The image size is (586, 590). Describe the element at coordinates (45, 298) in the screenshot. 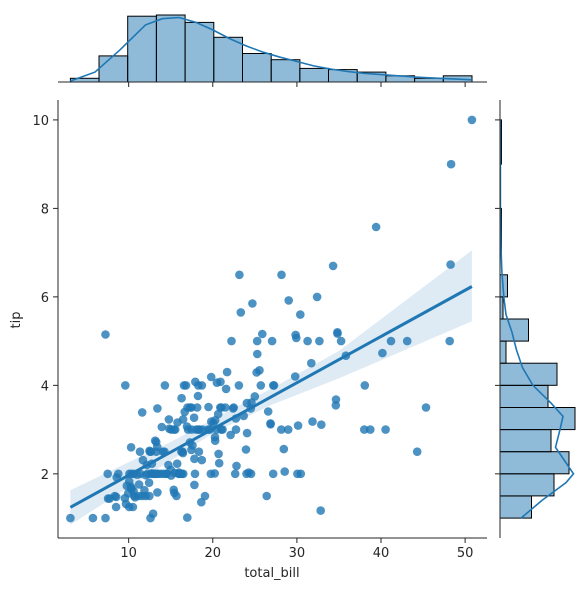

I see `y-tick-label-6: 6` at that location.